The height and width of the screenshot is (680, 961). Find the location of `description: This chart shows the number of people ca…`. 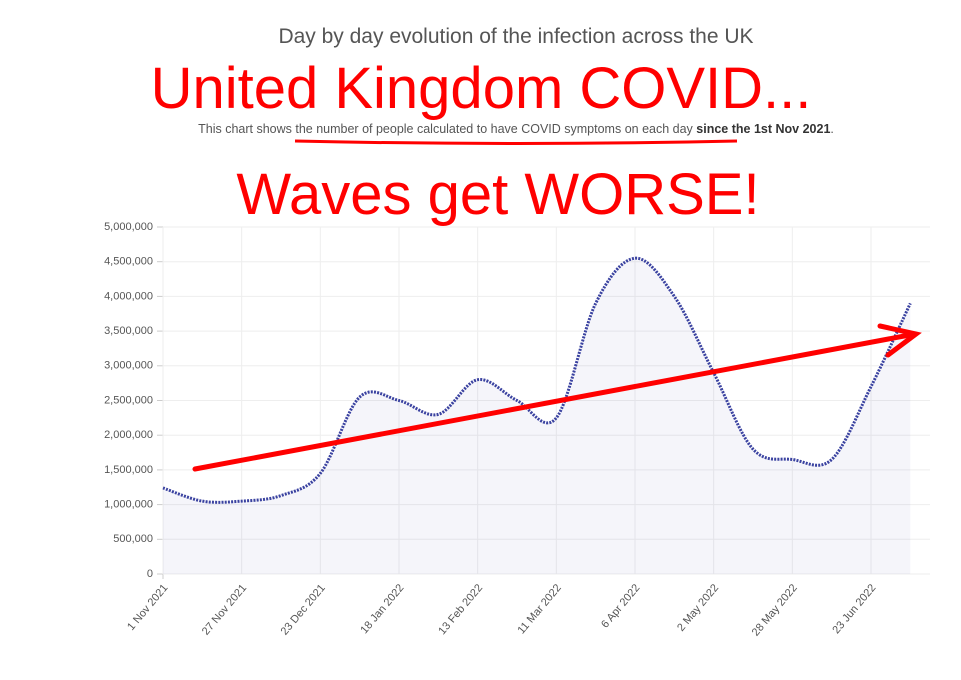

description: This chart shows the number of people ca… is located at coordinates (516, 129).